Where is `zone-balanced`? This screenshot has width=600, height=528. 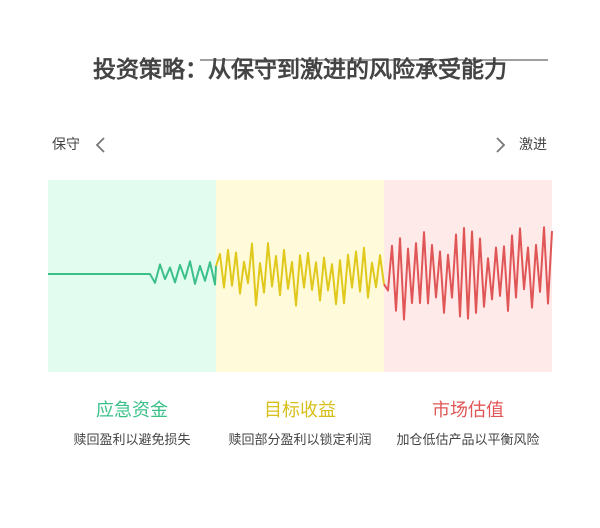
zone-balanced is located at coordinates (300, 276).